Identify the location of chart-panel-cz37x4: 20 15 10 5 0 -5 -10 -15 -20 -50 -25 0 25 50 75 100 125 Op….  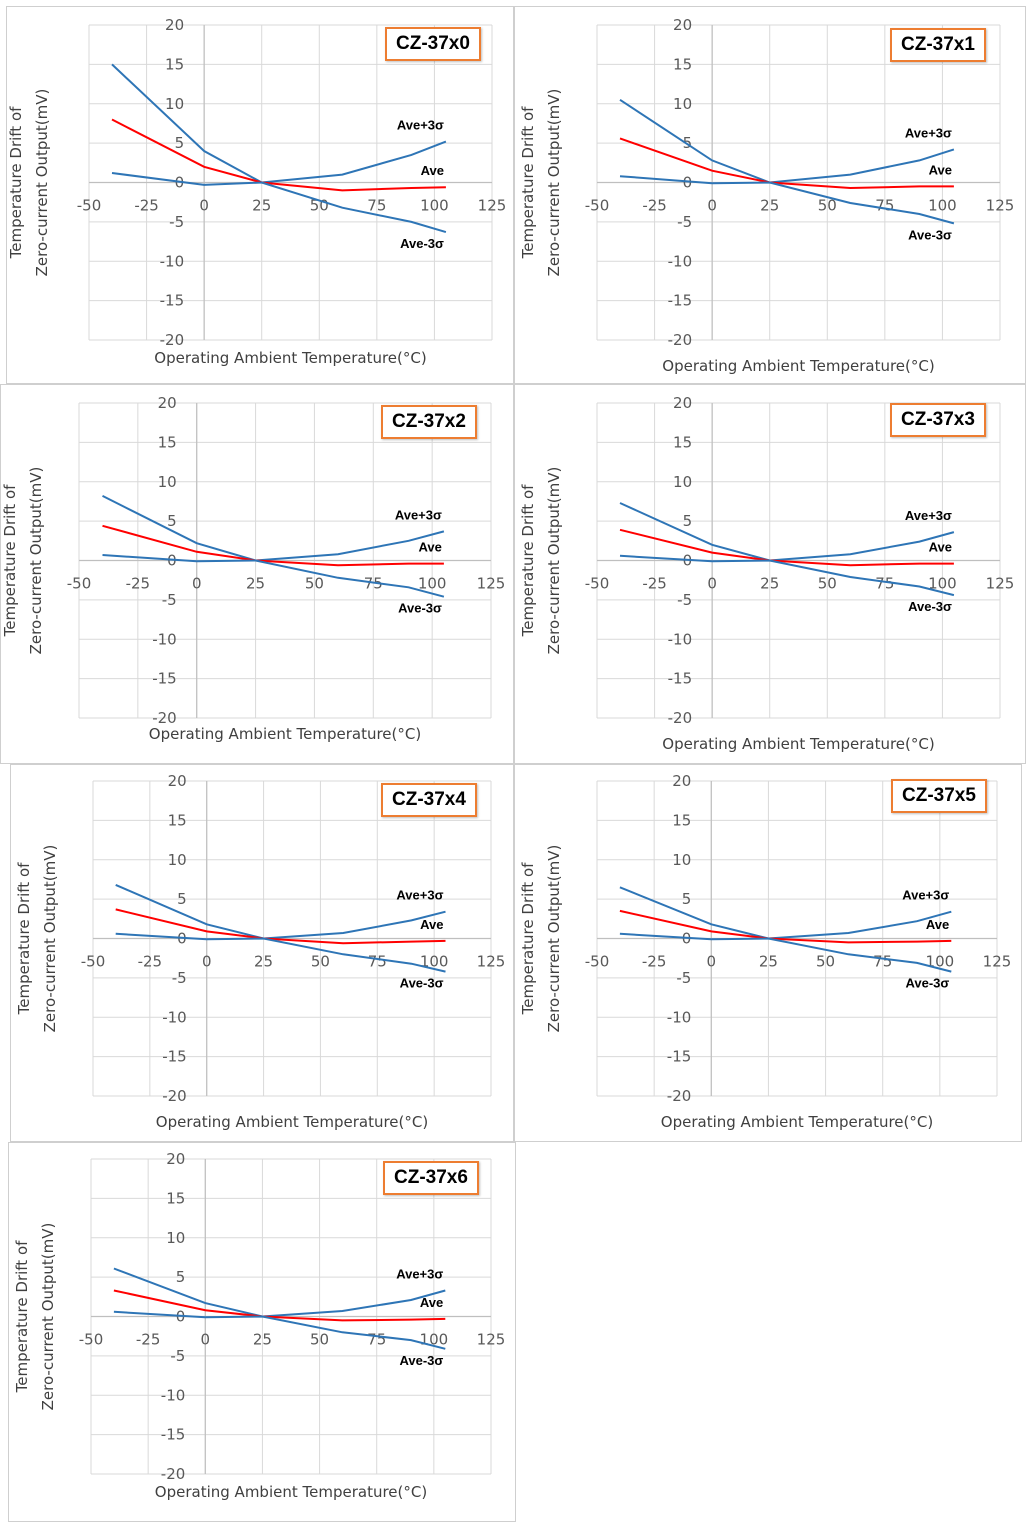
(262, 953).